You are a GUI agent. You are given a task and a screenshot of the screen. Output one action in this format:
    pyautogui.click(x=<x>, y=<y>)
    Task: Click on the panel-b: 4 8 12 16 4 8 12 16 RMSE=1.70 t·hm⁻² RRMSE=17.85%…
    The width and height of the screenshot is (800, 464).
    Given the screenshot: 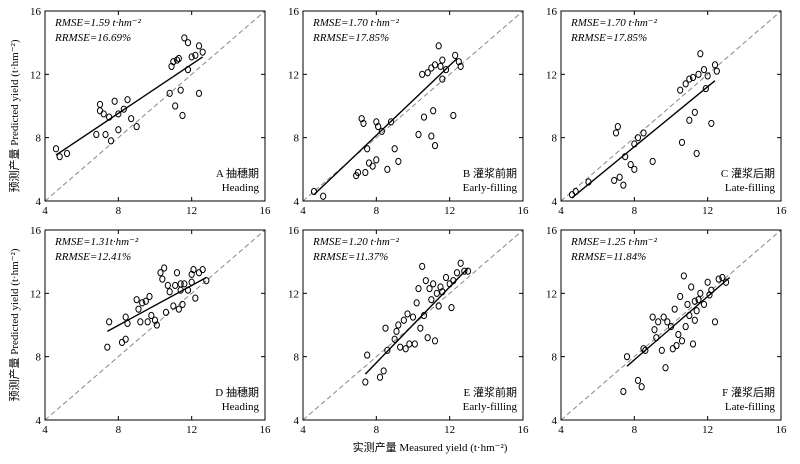 What is the action you would take?
    pyautogui.click(x=408, y=111)
    